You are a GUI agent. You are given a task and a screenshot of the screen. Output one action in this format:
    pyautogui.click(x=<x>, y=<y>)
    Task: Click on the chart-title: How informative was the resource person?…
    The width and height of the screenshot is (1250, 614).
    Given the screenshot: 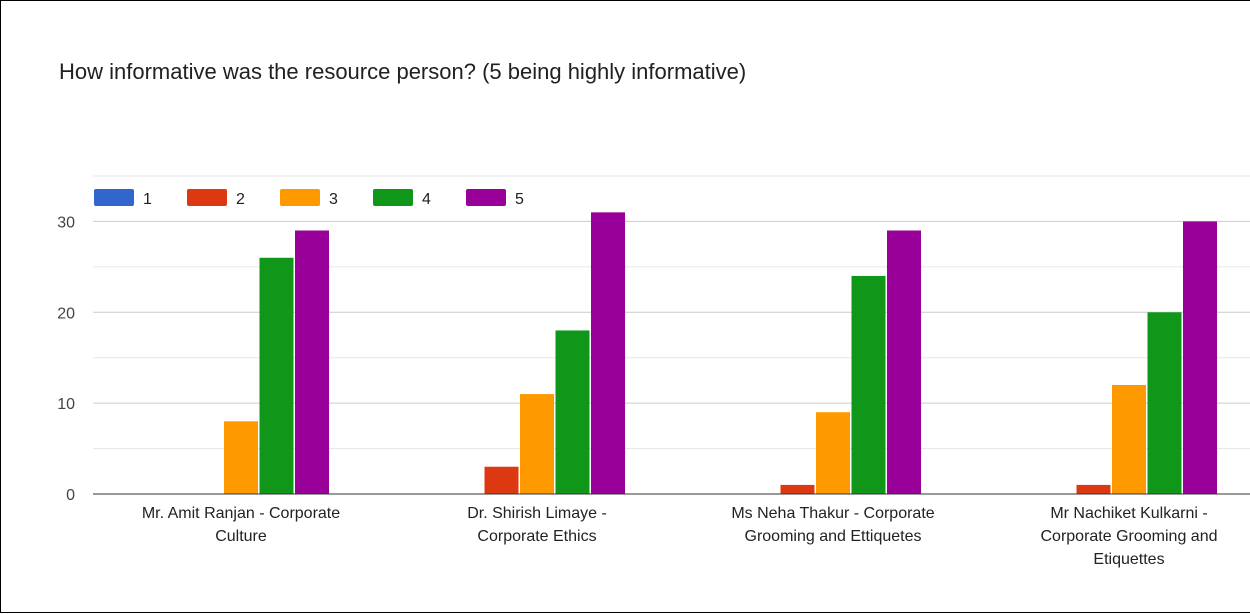 What is the action you would take?
    pyautogui.click(x=403, y=71)
    